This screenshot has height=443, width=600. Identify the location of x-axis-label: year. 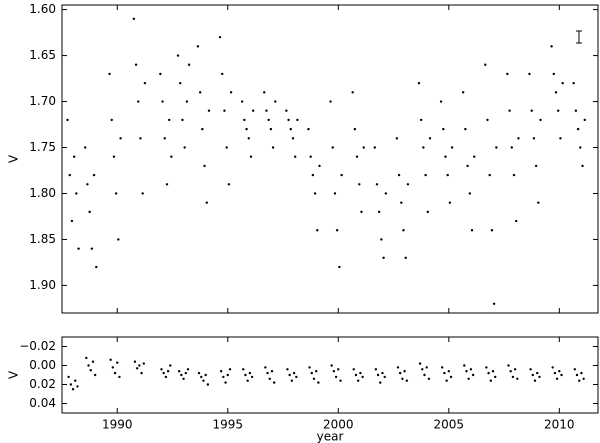
(330, 436).